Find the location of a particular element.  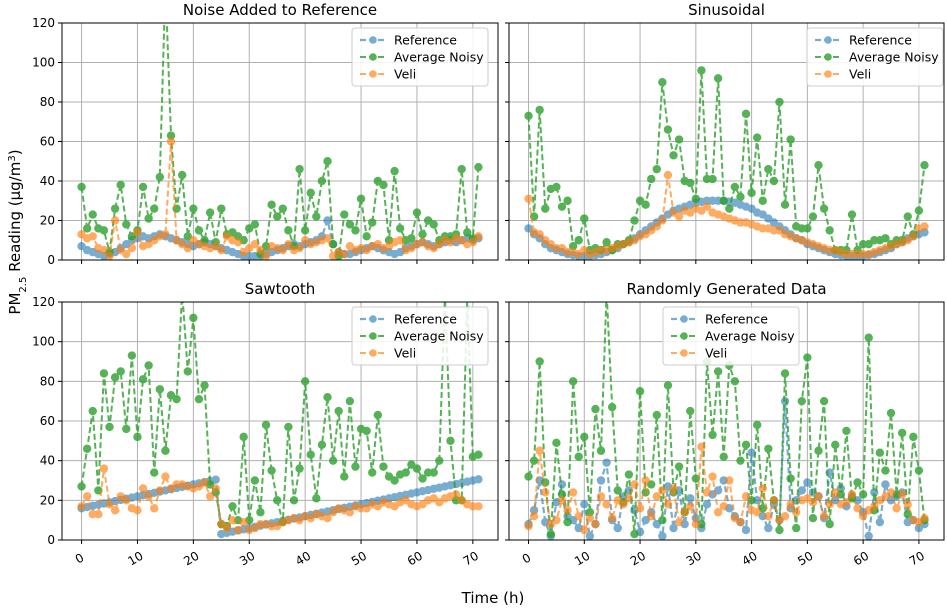

legend-label: Reference is located at coordinates (880, 40).